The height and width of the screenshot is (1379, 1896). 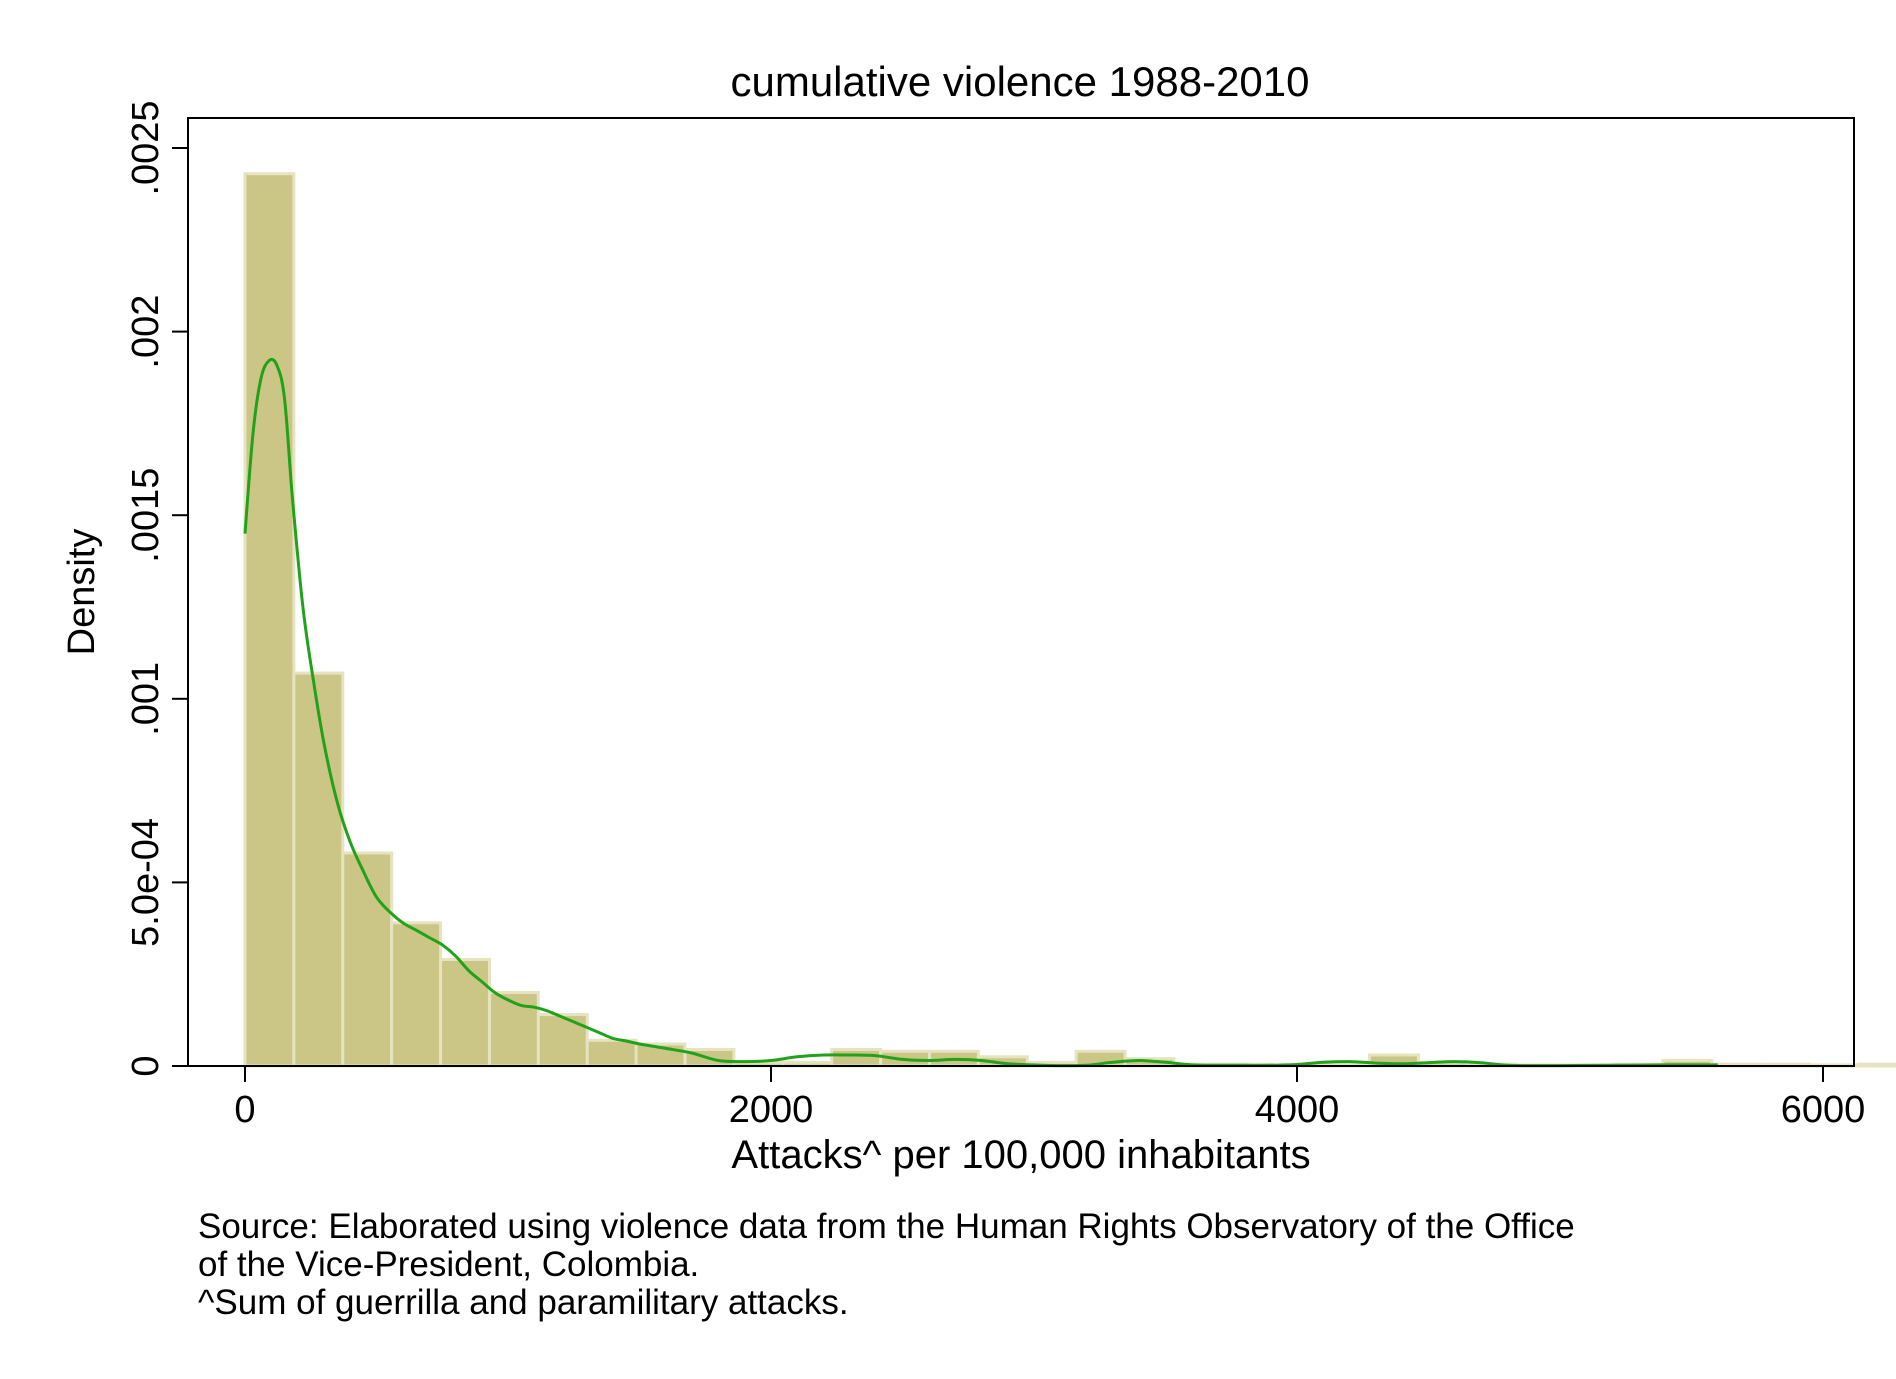 What do you see at coordinates (146, 147) in the screenshot?
I see `y-tick-label: .0025` at bounding box center [146, 147].